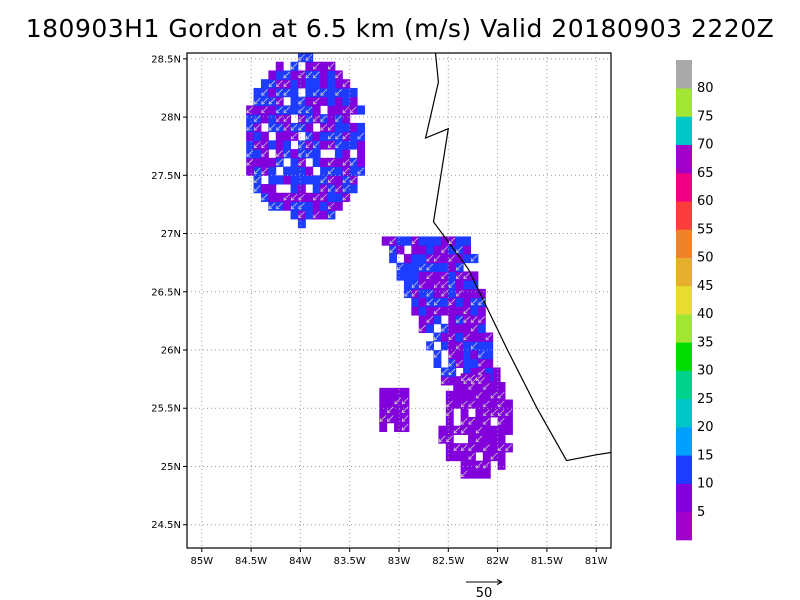 This screenshot has width=800, height=600. What do you see at coordinates (705, 484) in the screenshot?
I see `colorbar-label: 10` at bounding box center [705, 484].